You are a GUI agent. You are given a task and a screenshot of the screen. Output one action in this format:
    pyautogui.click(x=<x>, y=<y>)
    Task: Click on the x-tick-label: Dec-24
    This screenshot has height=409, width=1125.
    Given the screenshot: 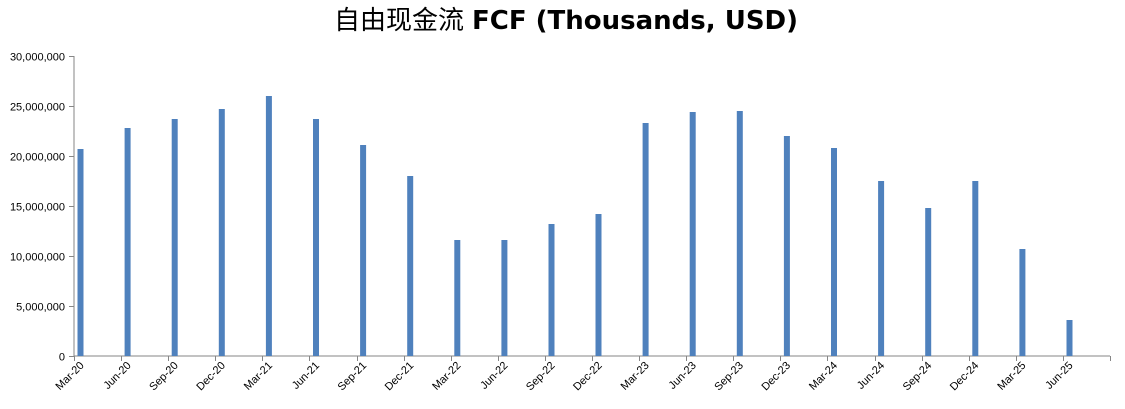 What is the action you would take?
    pyautogui.click(x=965, y=377)
    